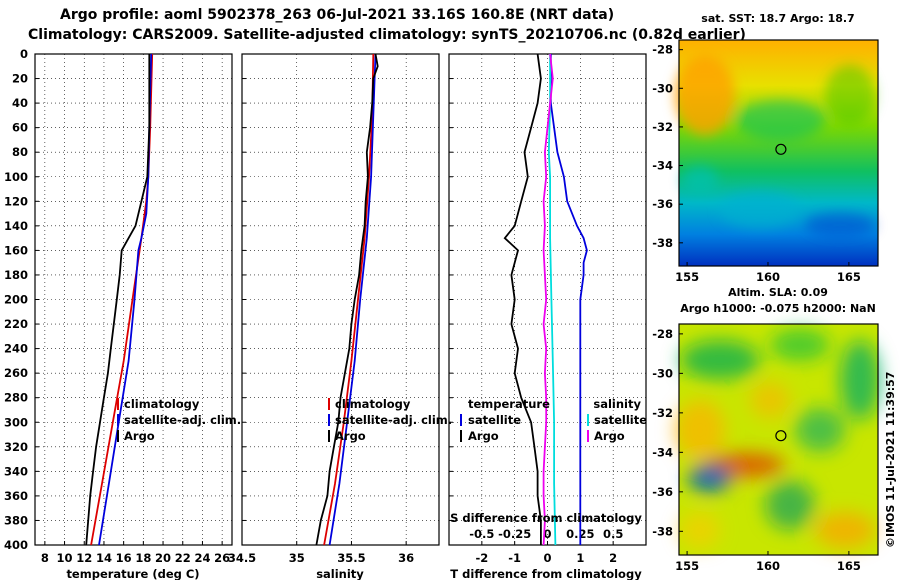 This screenshot has height=580, width=900. Describe the element at coordinates (509, 404) in the screenshot. I see `legend-temperature-title: temperature` at that location.